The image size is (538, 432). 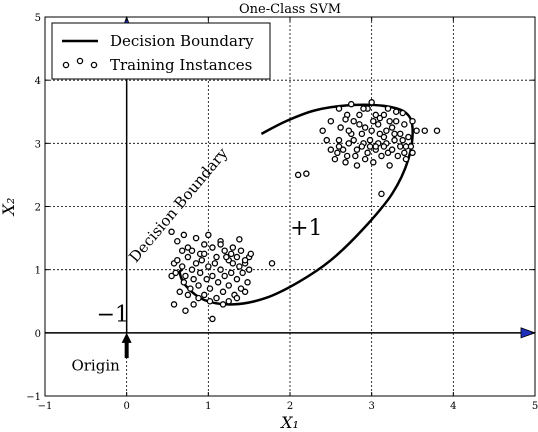 I want to click on annotation-text: Decision Boundary, so click(x=178, y=205).